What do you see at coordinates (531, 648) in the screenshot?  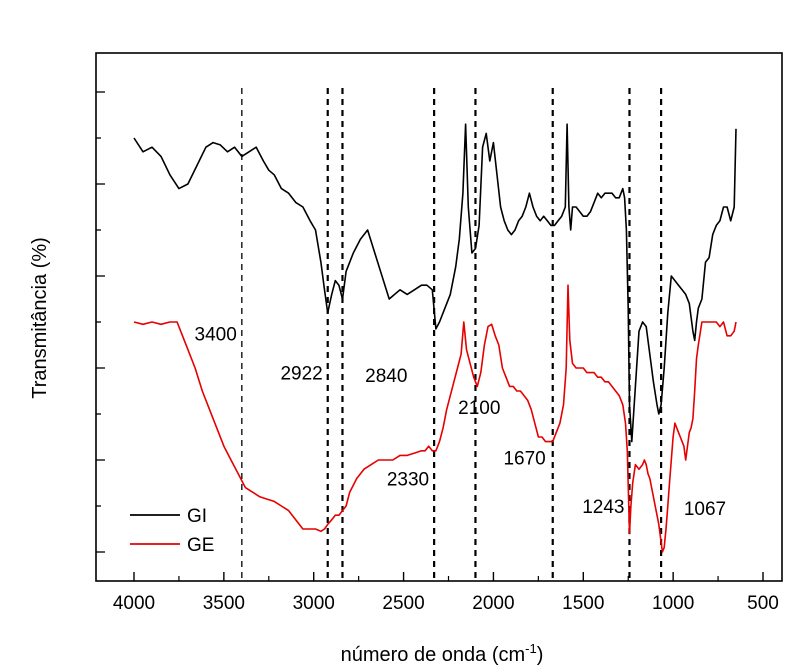 I see `x-axis-label-superscript: -1` at bounding box center [531, 648].